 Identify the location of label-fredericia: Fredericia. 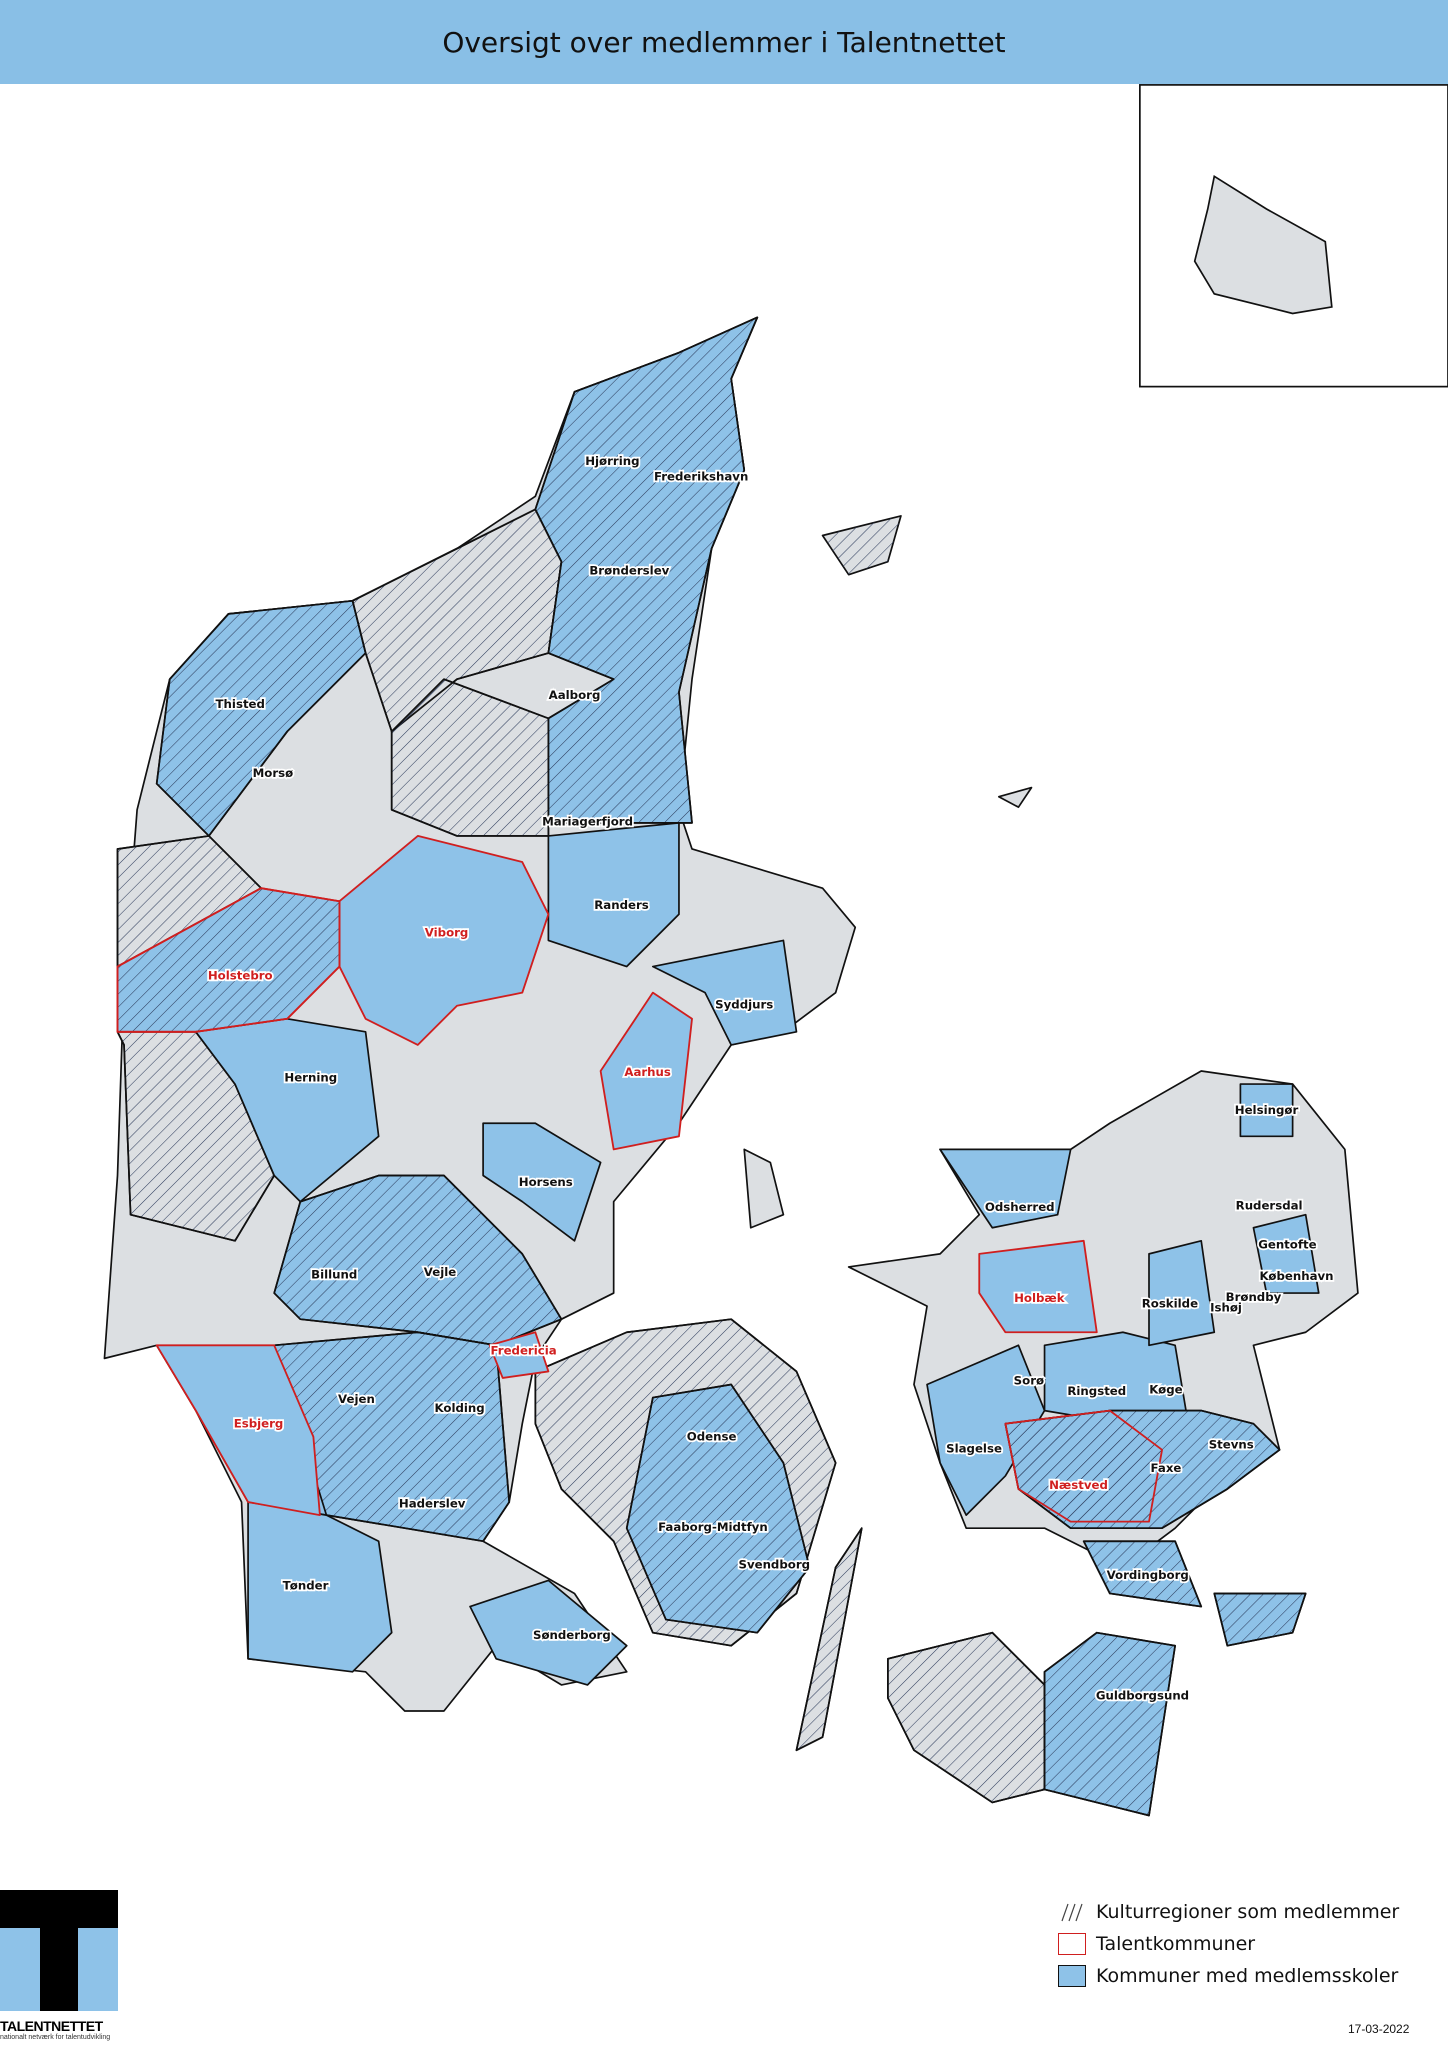
(523, 1350).